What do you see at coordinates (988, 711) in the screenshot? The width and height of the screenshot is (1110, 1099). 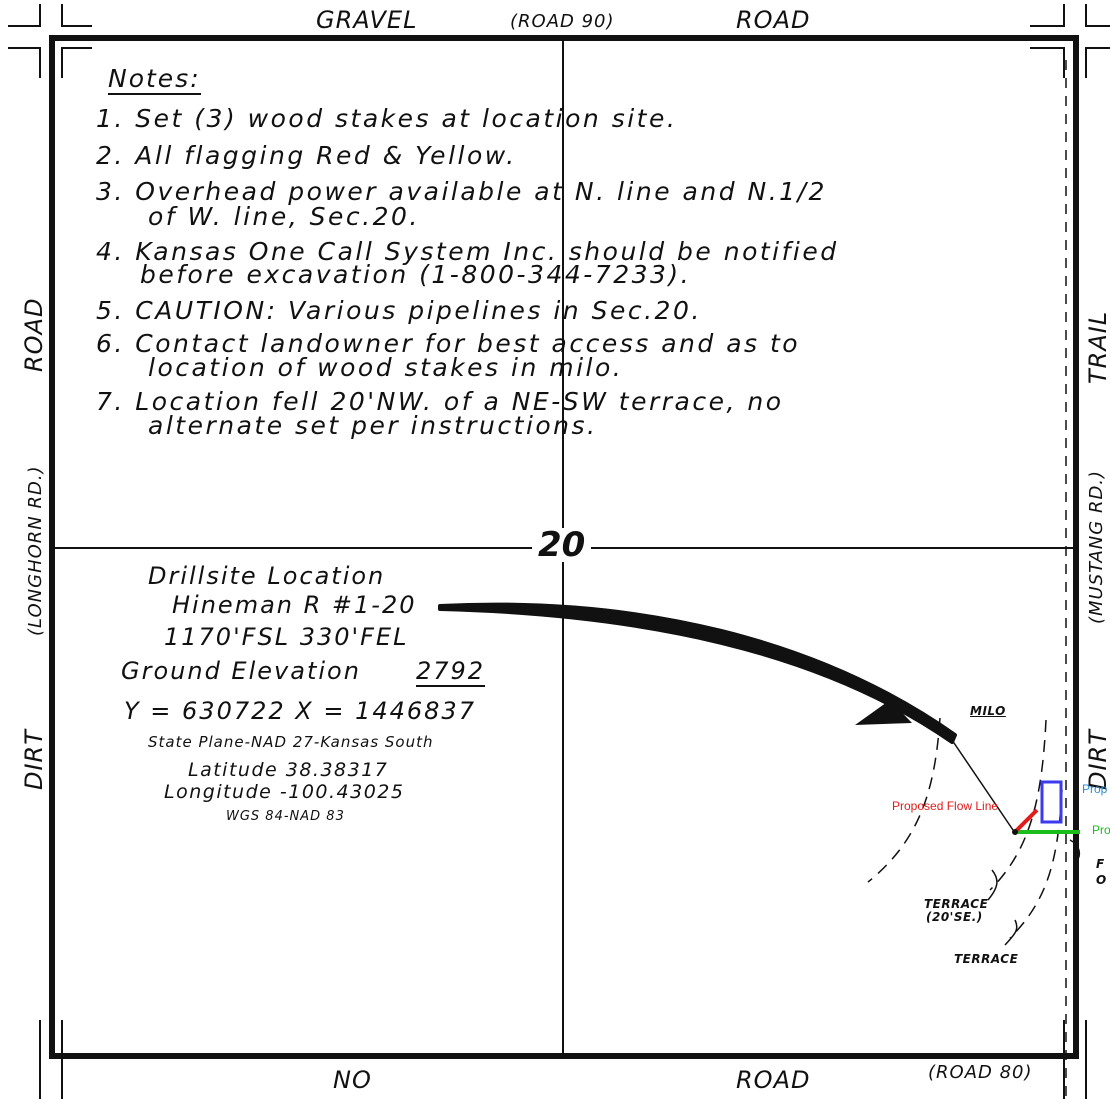 I see `crop-label-milo: MILO` at bounding box center [988, 711].